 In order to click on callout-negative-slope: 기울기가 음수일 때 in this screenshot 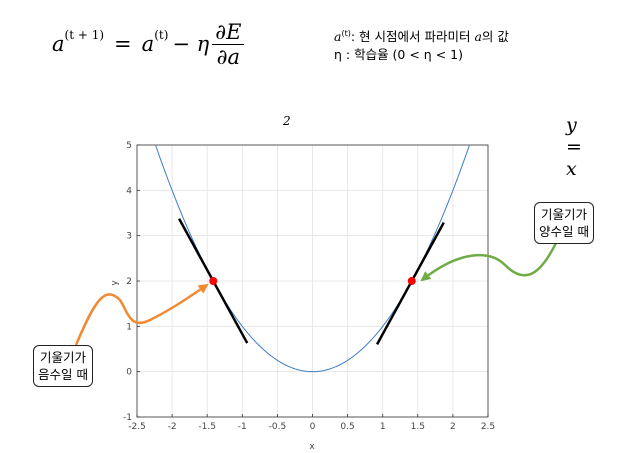, I will do `click(63, 366)`.